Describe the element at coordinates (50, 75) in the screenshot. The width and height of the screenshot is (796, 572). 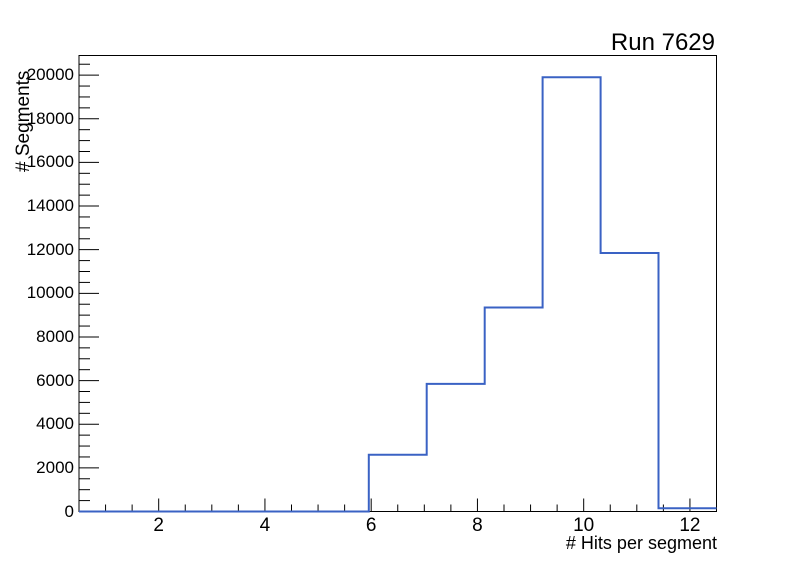
I see `y-tick-label: 20000` at that location.